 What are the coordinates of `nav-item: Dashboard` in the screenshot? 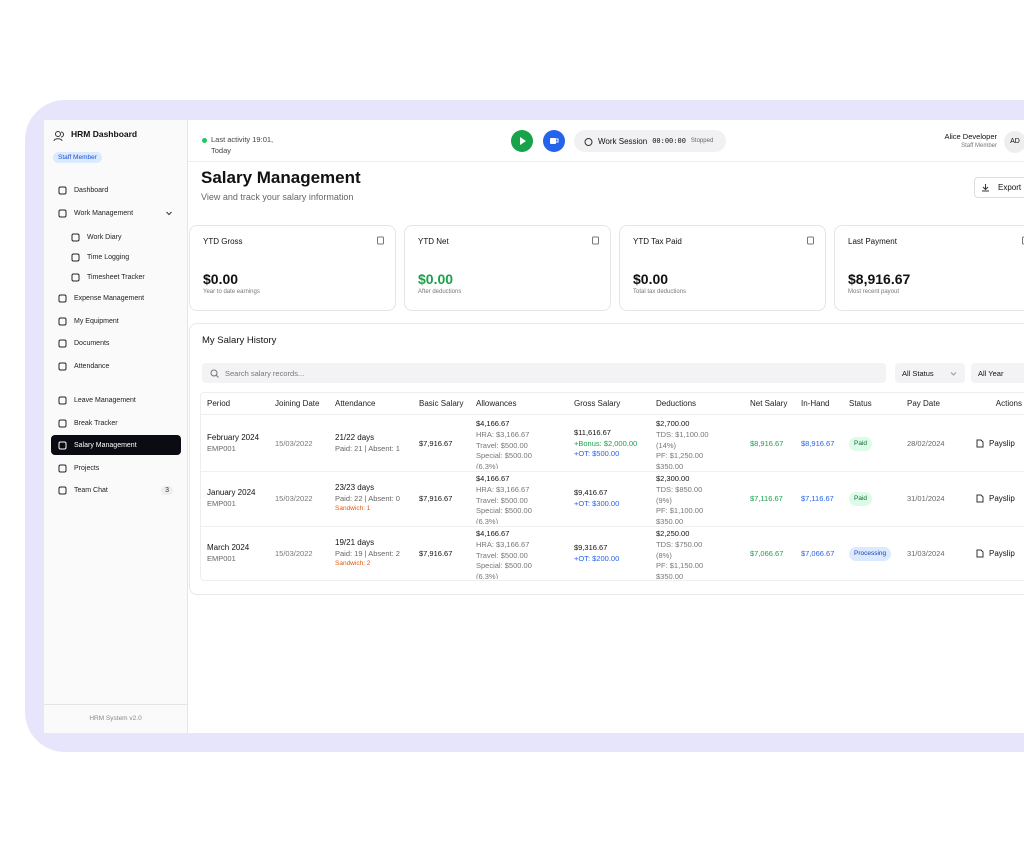 It's located at (116, 190).